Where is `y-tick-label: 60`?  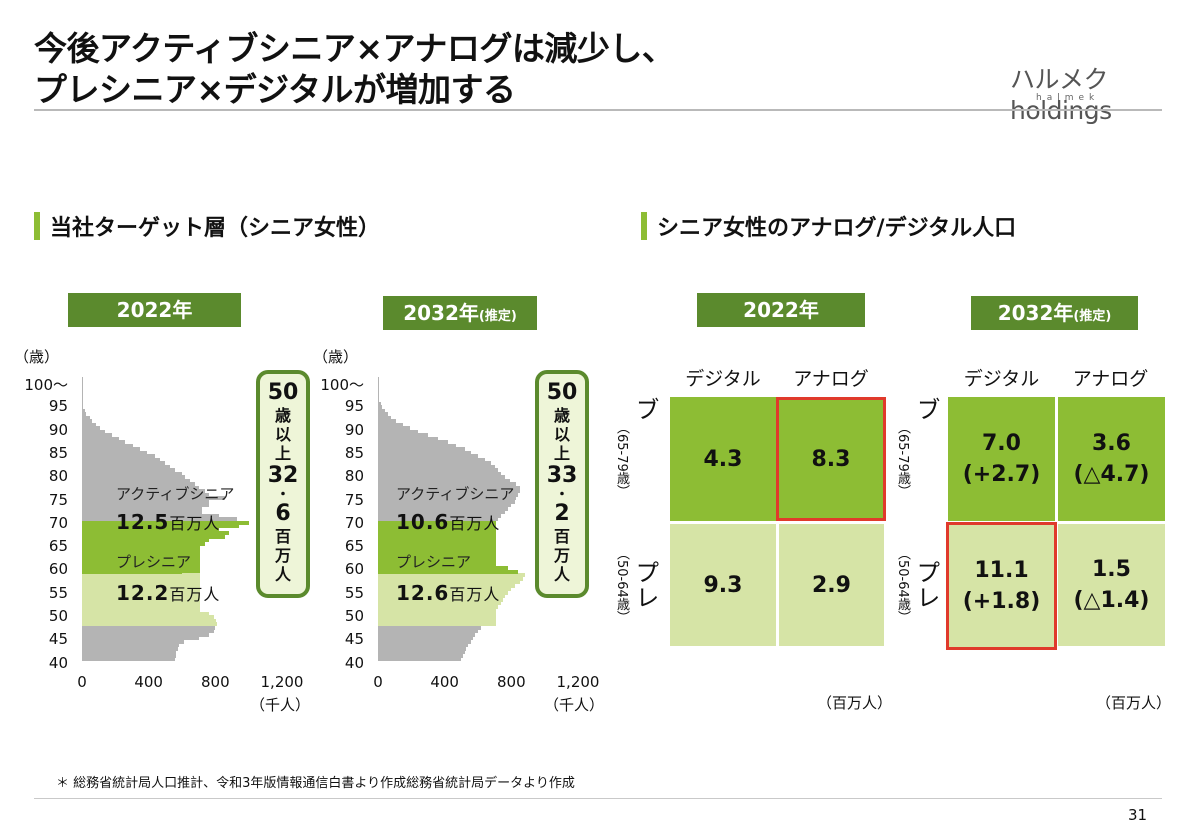 y-tick-label: 60 is located at coordinates (354, 569).